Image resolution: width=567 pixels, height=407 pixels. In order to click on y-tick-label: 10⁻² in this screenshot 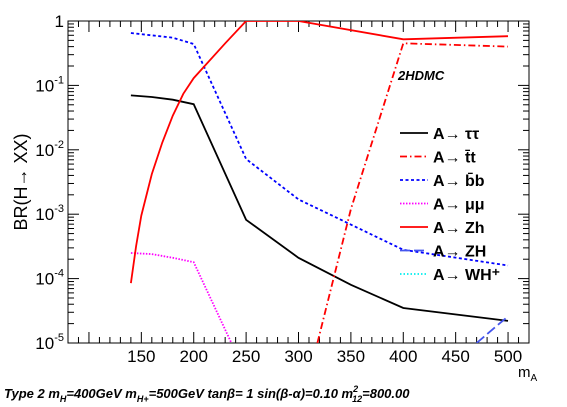, I will do `click(49, 149)`.